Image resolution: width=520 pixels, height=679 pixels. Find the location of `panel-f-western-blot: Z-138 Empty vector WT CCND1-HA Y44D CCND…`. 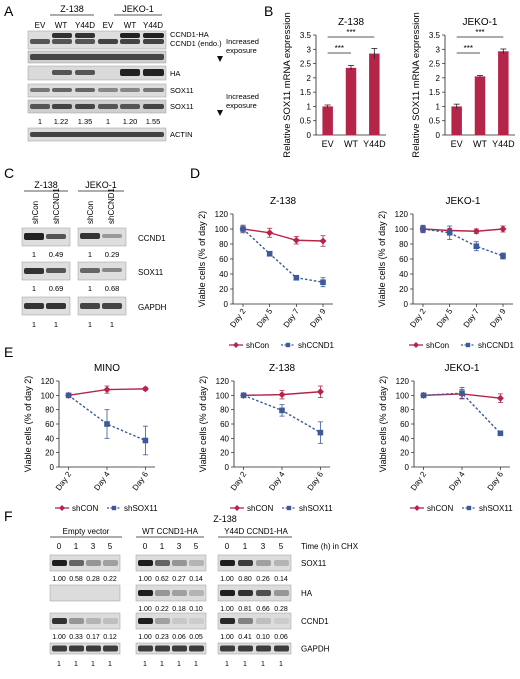

panel-f-western-blot: Z-138 Empty vector WT CCND1-HA Y44D CCND… is located at coordinates (204, 591).